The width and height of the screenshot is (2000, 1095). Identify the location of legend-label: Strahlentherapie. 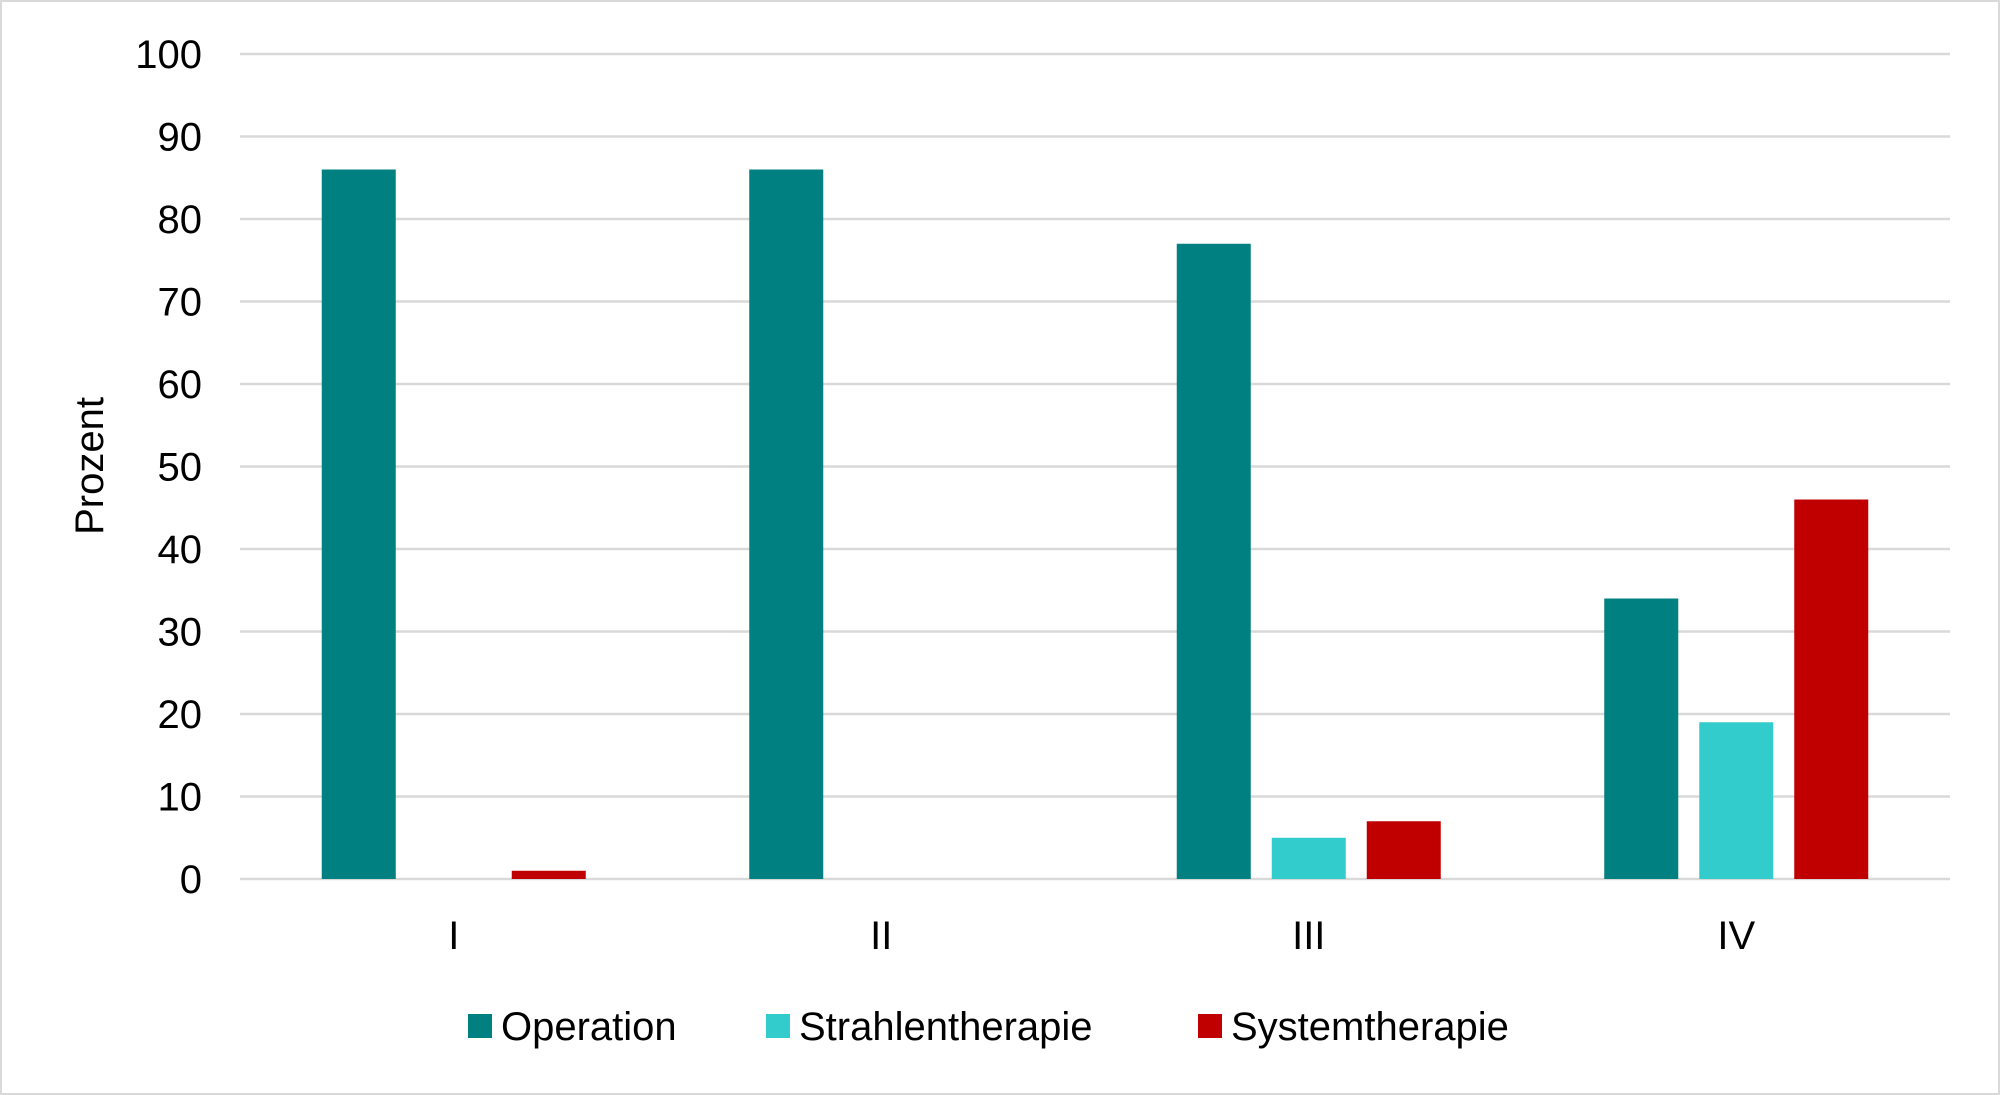
(946, 1027).